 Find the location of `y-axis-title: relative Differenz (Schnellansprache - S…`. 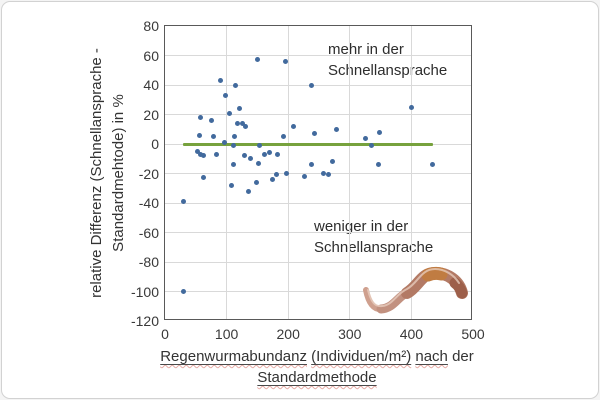

y-axis-title: relative Differenz (Schnellansprache - S… is located at coordinates (109, 173).